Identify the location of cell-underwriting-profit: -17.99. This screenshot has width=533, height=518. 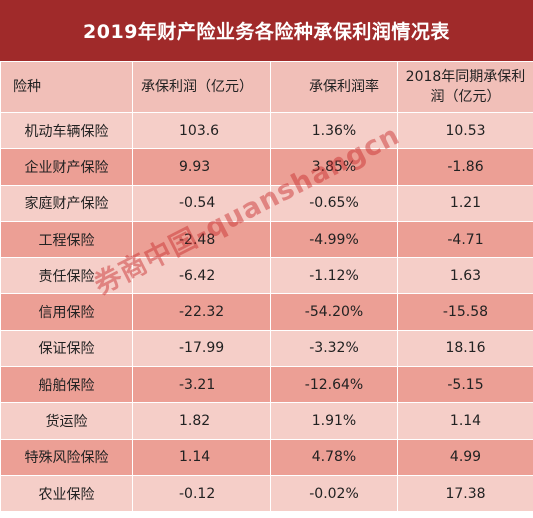
(201, 348).